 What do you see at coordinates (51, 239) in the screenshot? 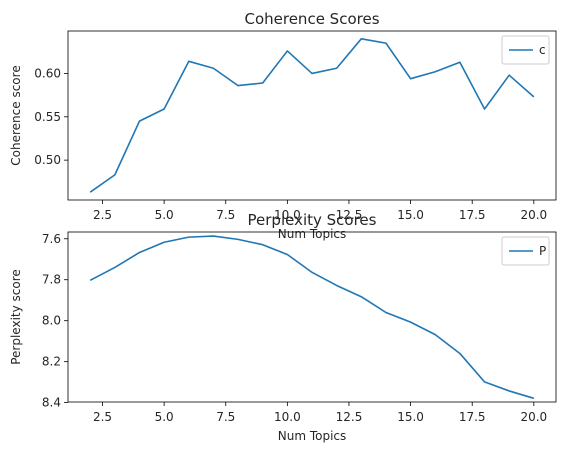
I see `y-tick-label: 7.6` at bounding box center [51, 239].